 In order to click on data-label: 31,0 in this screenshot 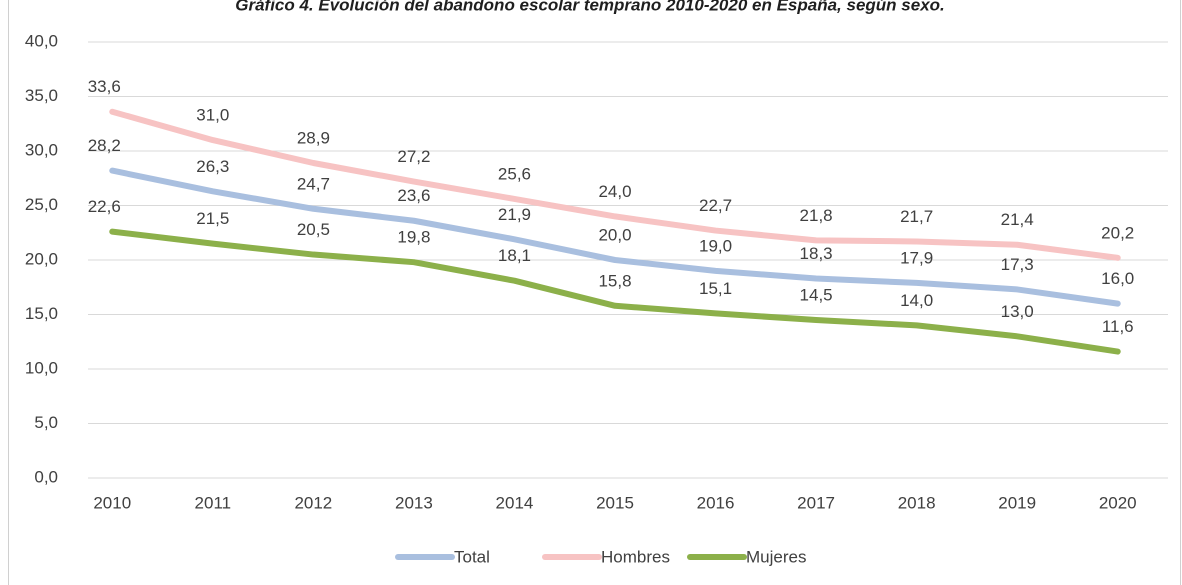, I will do `click(212, 115)`.